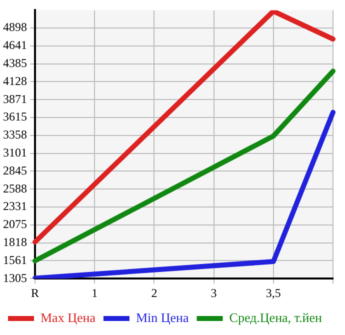  I want to click on y-tick-label: 4898, so click(15, 27).